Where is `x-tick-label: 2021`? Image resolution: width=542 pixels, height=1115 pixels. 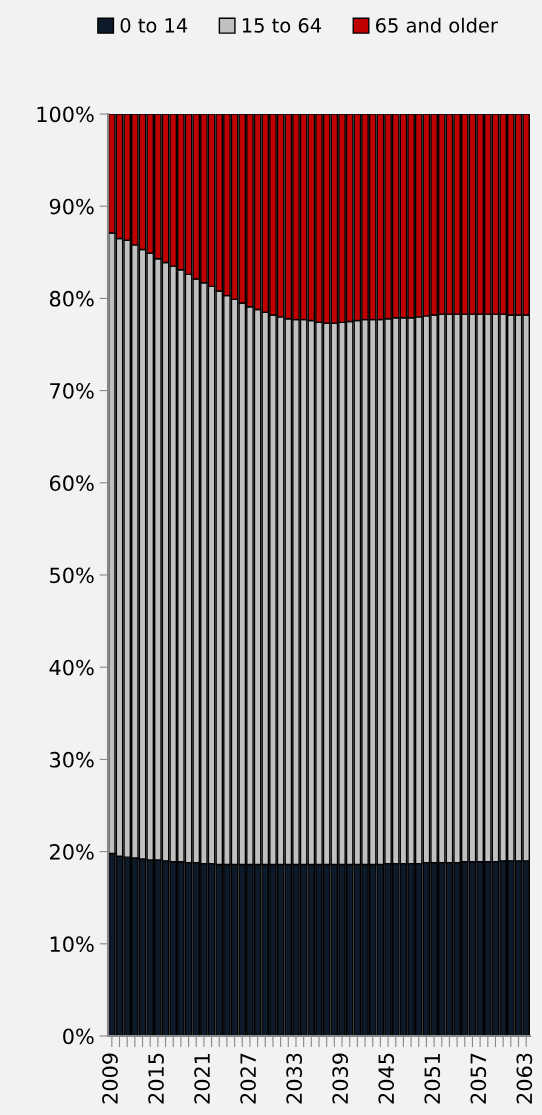 x-tick-label: 2021 is located at coordinates (202, 1078).